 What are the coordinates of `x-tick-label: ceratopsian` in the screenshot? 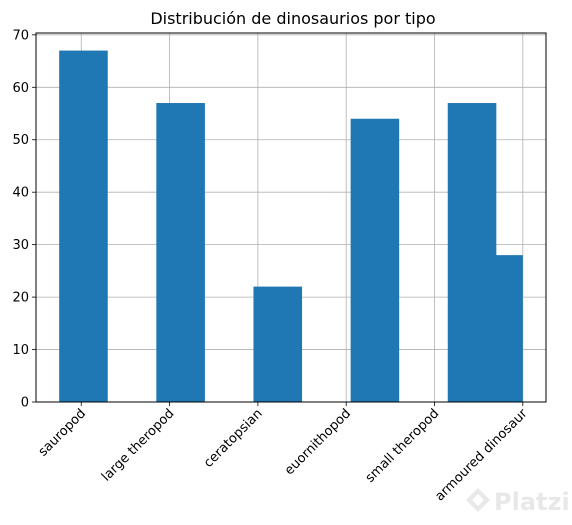 It's located at (233, 438).